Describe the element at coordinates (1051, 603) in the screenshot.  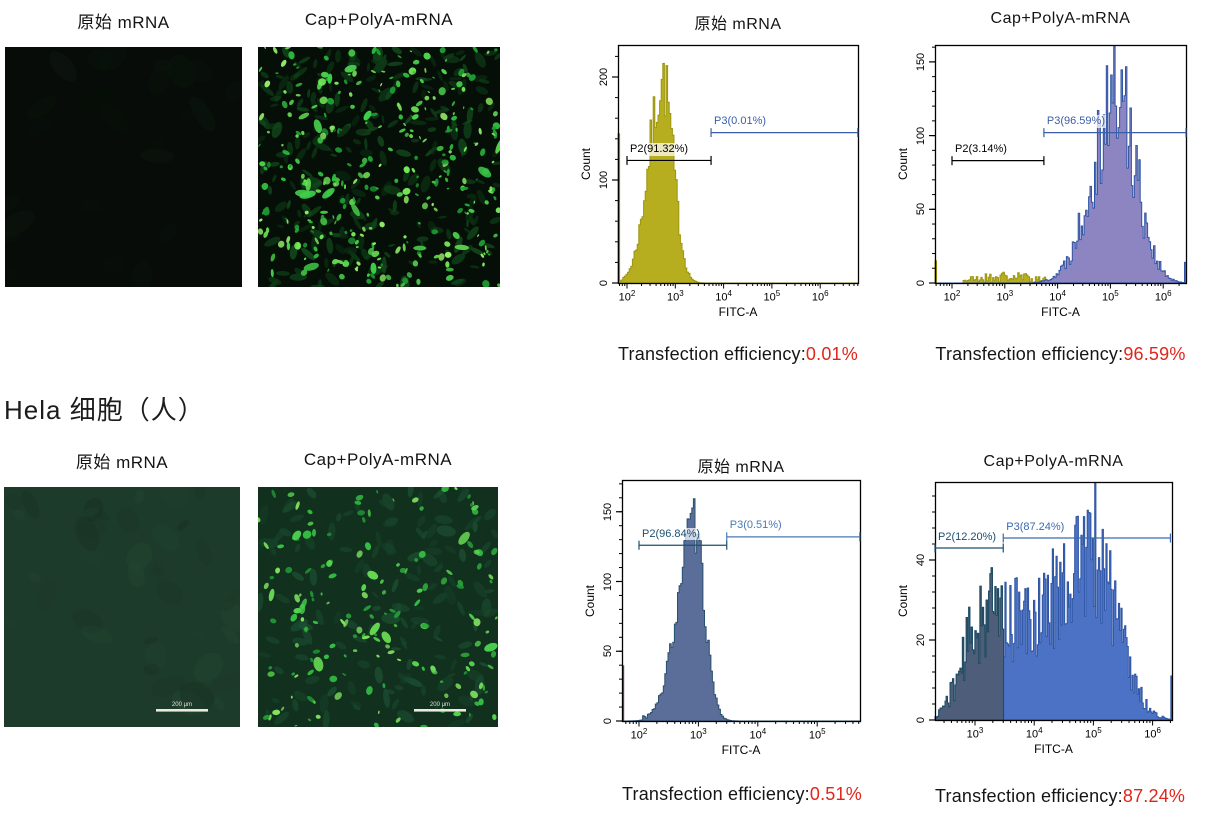
I see `flow-histogram-canvas` at that location.